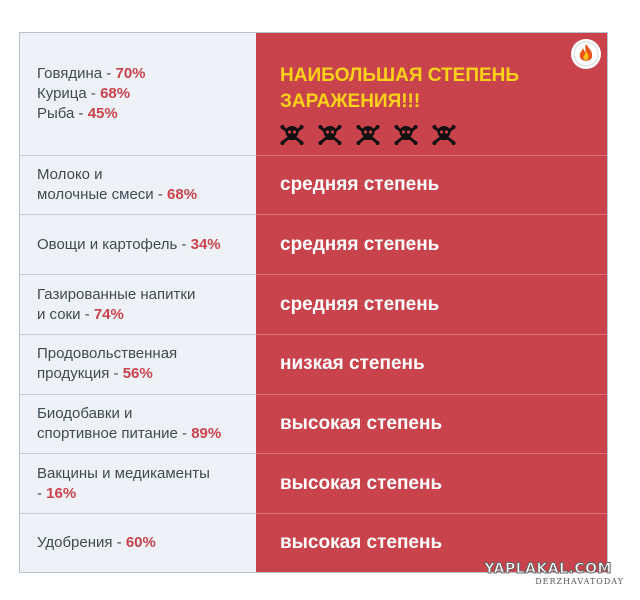  What do you see at coordinates (108, 314) in the screenshot?
I see `percent-value: 74%` at bounding box center [108, 314].